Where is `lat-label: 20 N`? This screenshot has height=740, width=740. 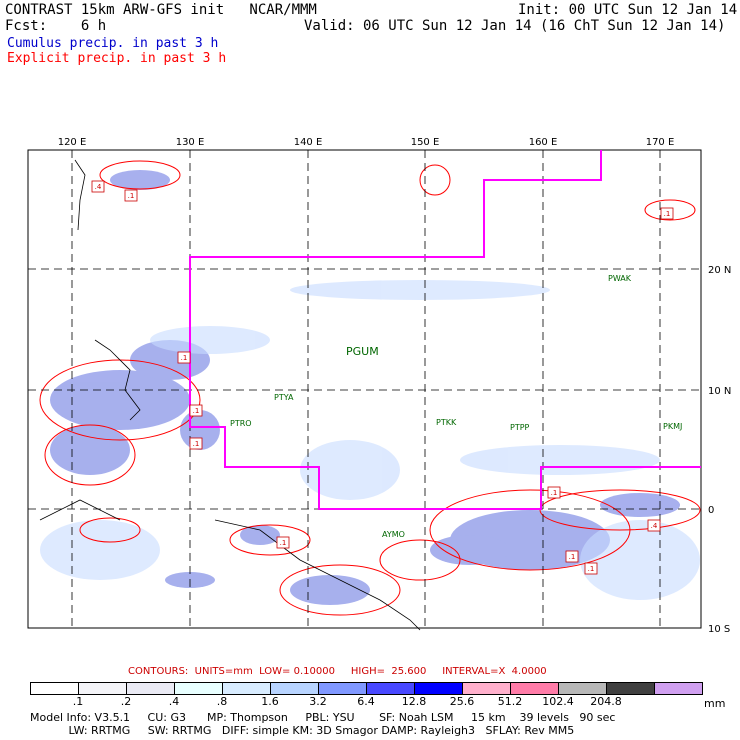 lat-label: 20 N is located at coordinates (719, 270).